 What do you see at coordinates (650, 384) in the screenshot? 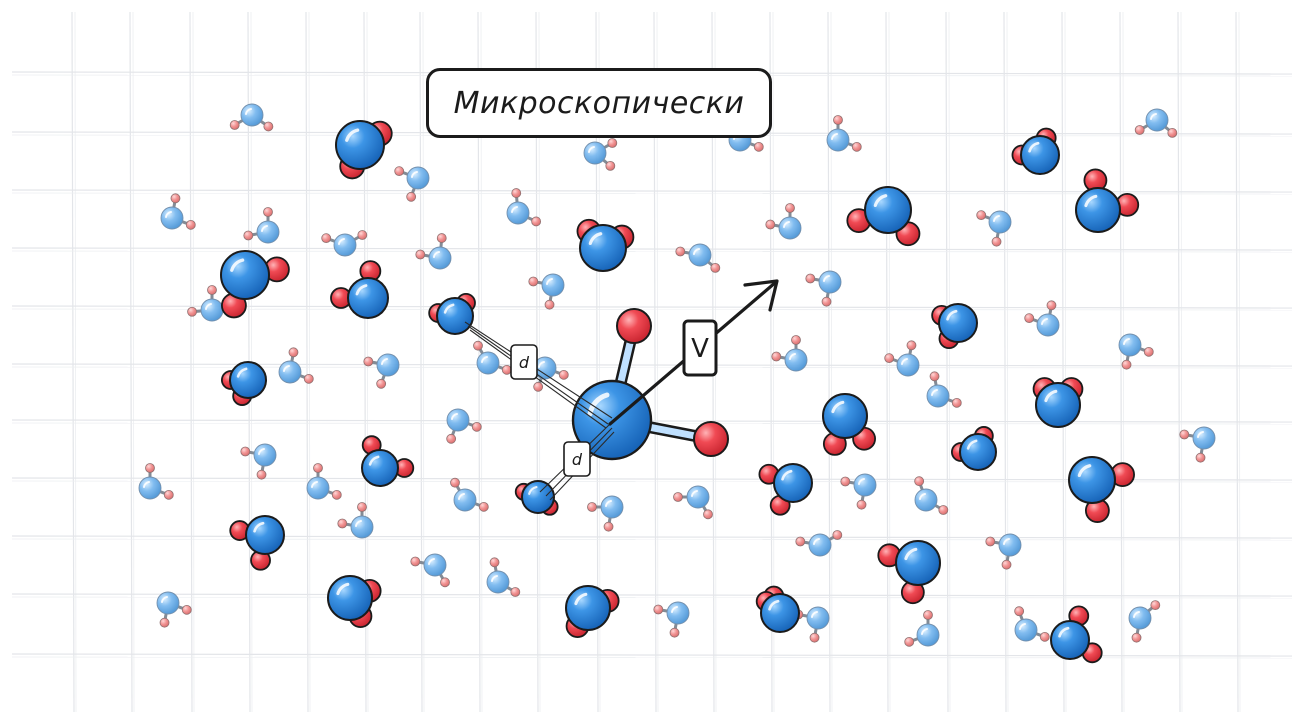
I see `central-water-molecule-icon` at bounding box center [650, 384].